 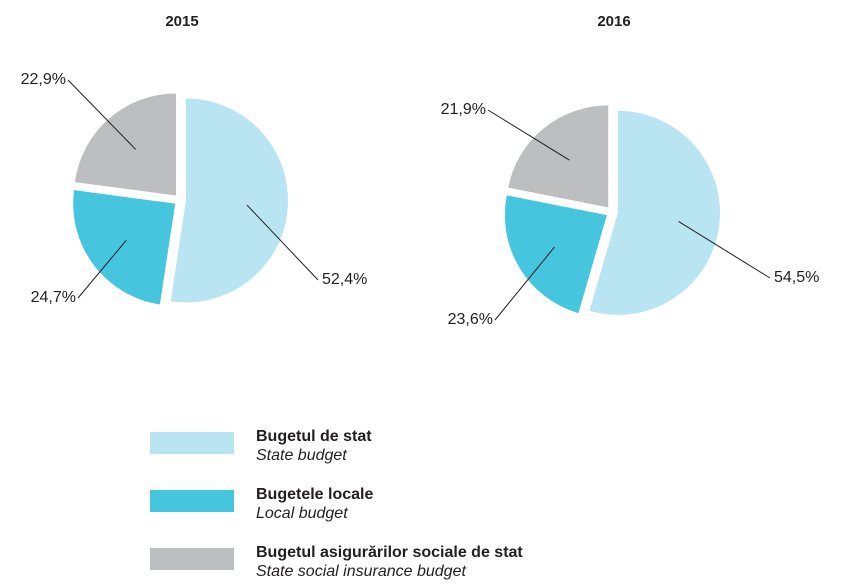 I want to click on data-label: 24,7%, so click(x=53, y=297).